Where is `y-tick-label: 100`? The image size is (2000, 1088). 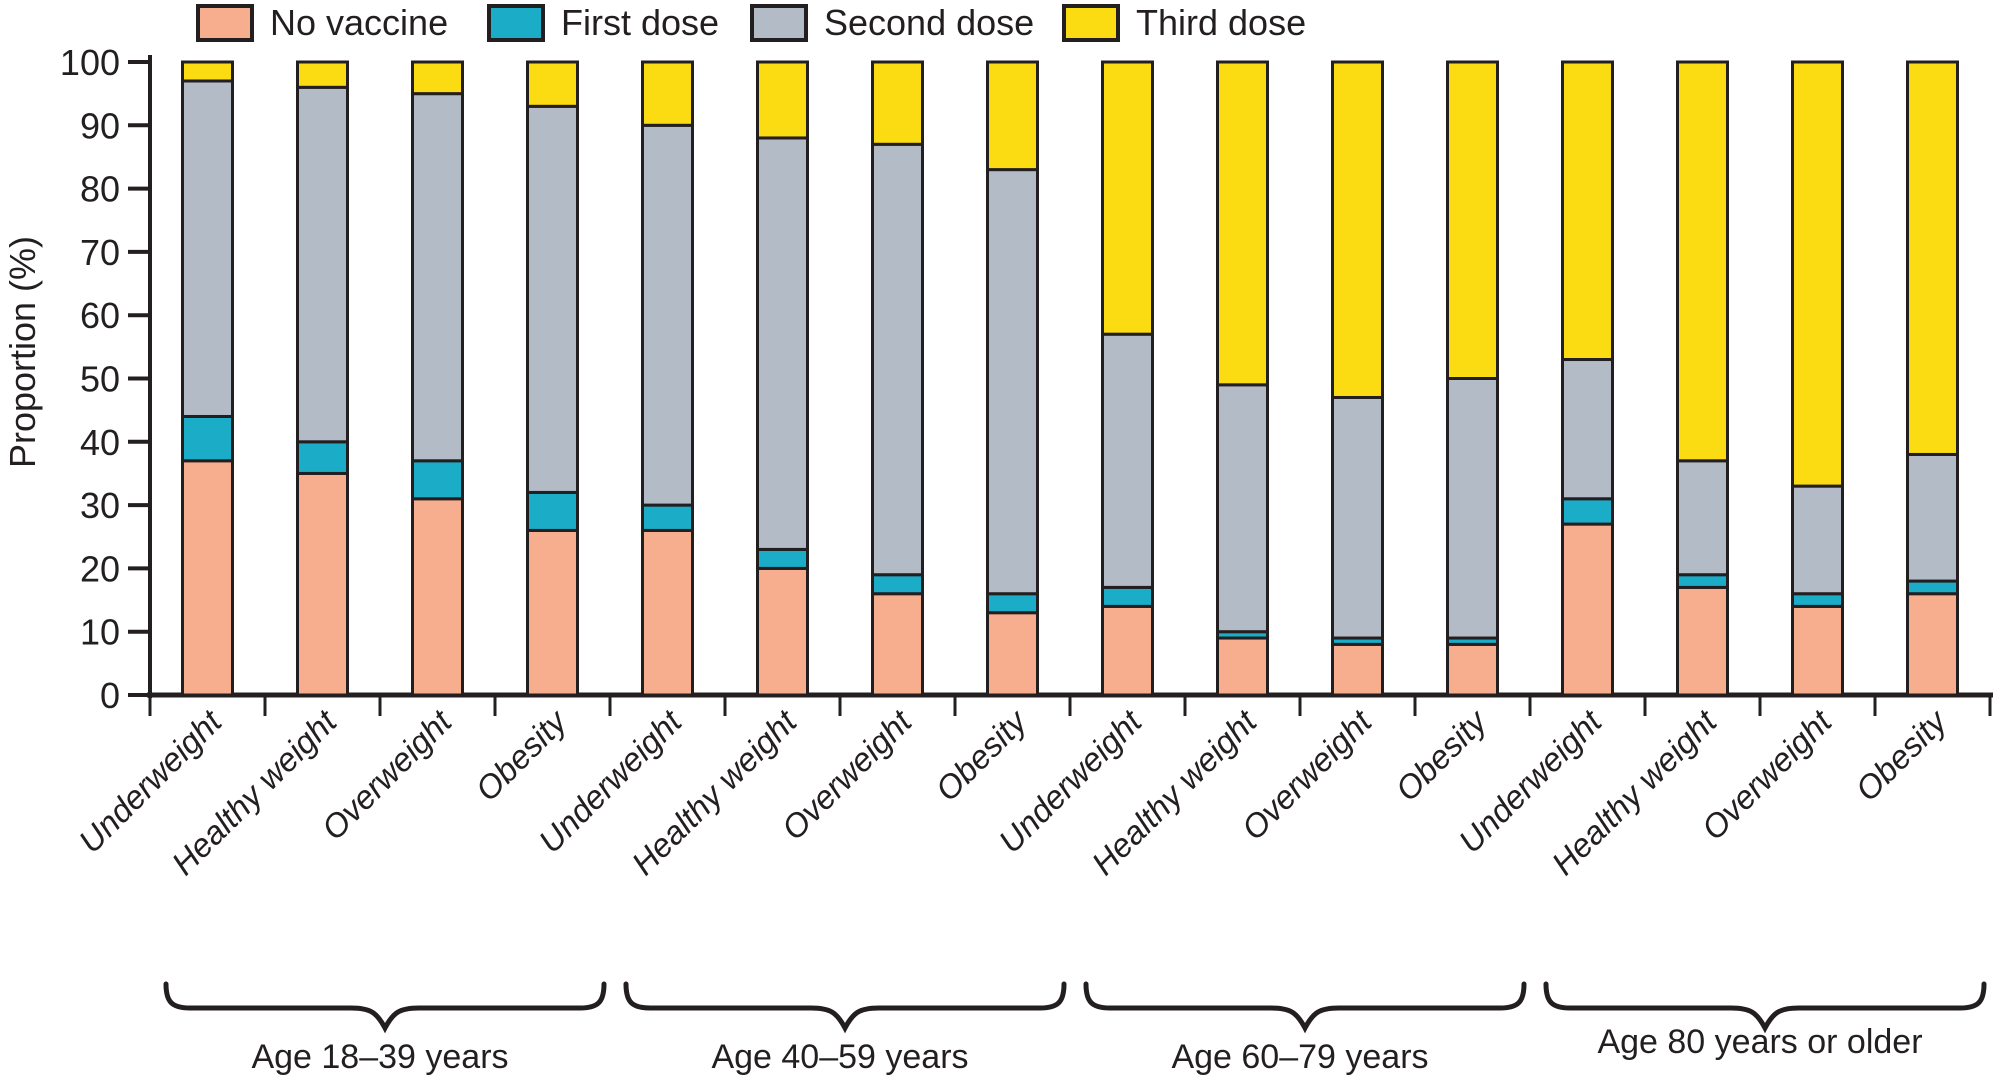
y-tick-label: 100 is located at coordinates (90, 62).